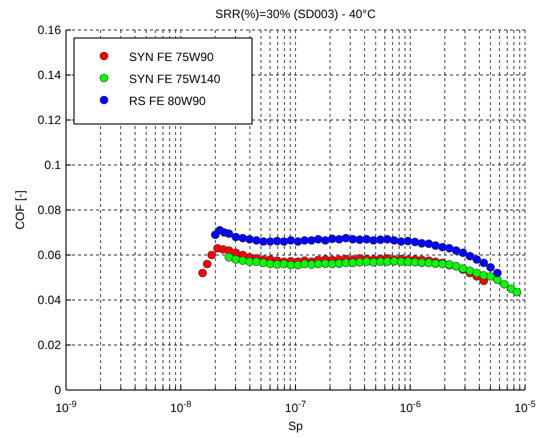  What do you see at coordinates (296, 426) in the screenshot?
I see `x-axis-title: Sp` at bounding box center [296, 426].